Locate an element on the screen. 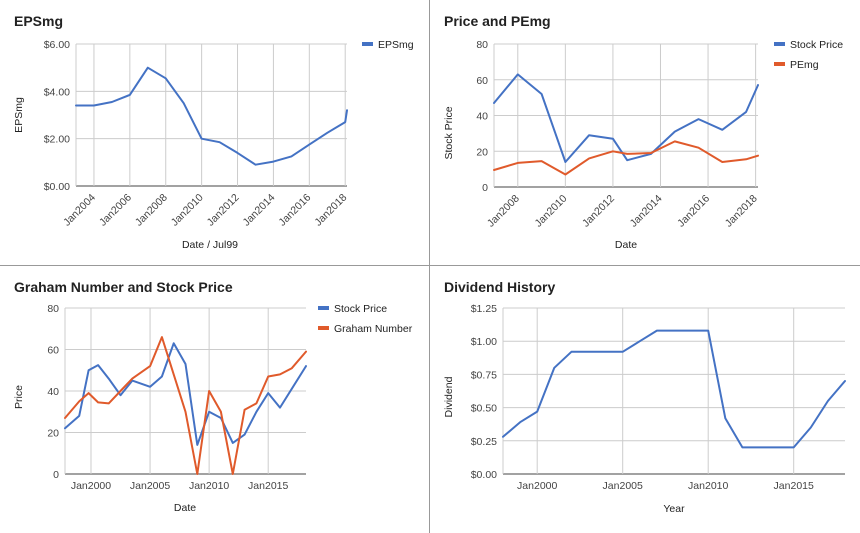  y-tick-label: $2.00 is located at coordinates (57, 140).